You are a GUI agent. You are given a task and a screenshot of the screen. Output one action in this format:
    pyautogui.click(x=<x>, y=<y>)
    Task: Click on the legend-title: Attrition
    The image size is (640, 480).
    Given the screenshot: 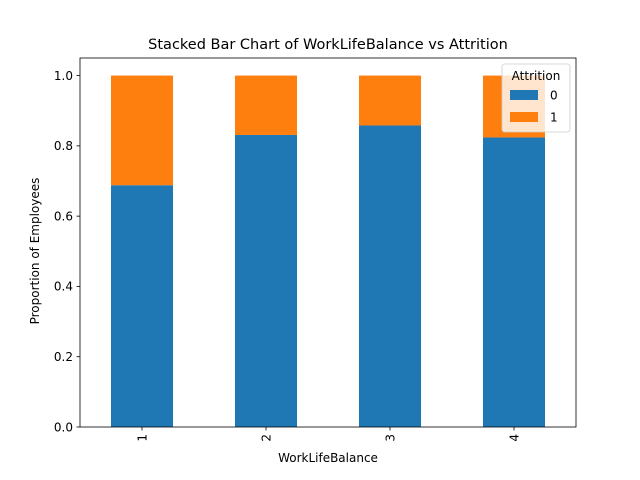 What is the action you would take?
    pyautogui.click(x=536, y=76)
    